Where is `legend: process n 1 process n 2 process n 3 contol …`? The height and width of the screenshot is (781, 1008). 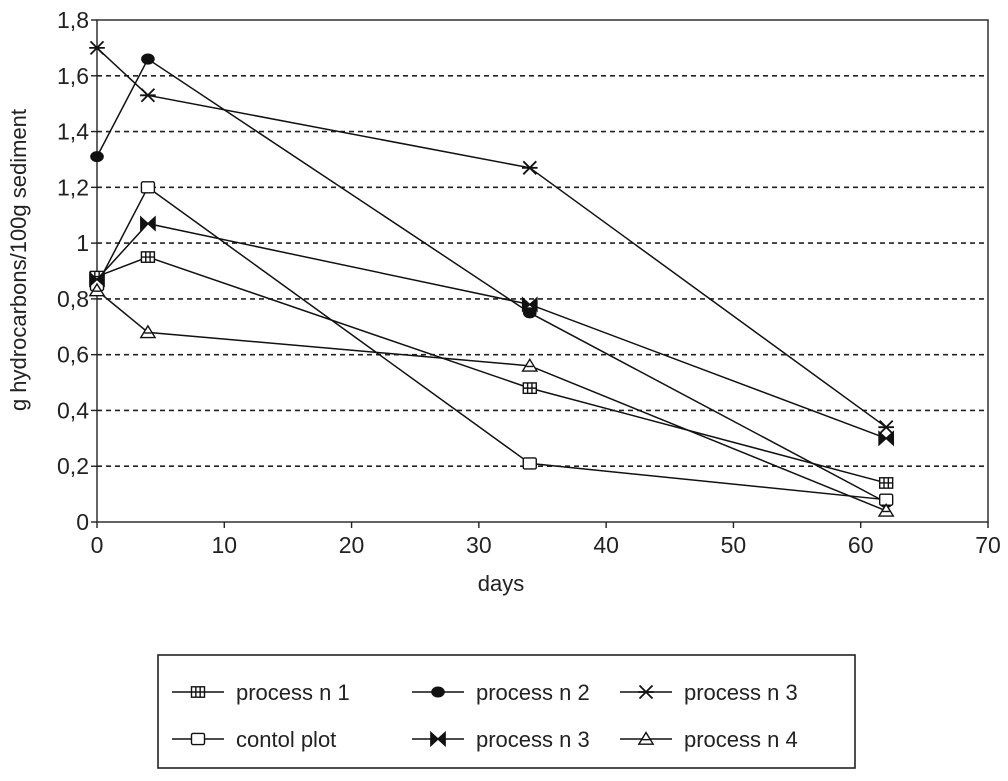
legend: process n 1 process n 2 process n 3 contol … is located at coordinates (506, 711).